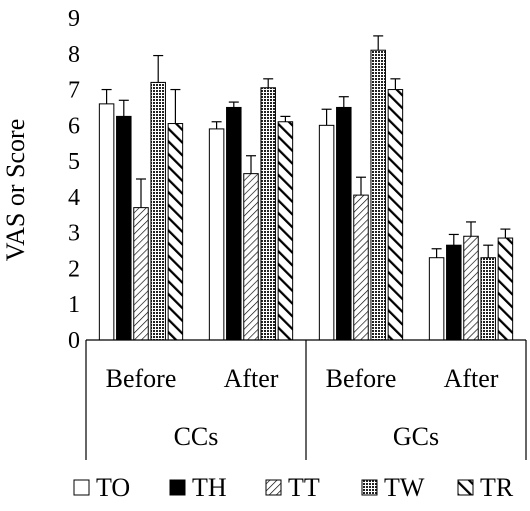 Image resolution: width=530 pixels, height=511 pixels. I want to click on legend-swatch-th, so click(177, 487).